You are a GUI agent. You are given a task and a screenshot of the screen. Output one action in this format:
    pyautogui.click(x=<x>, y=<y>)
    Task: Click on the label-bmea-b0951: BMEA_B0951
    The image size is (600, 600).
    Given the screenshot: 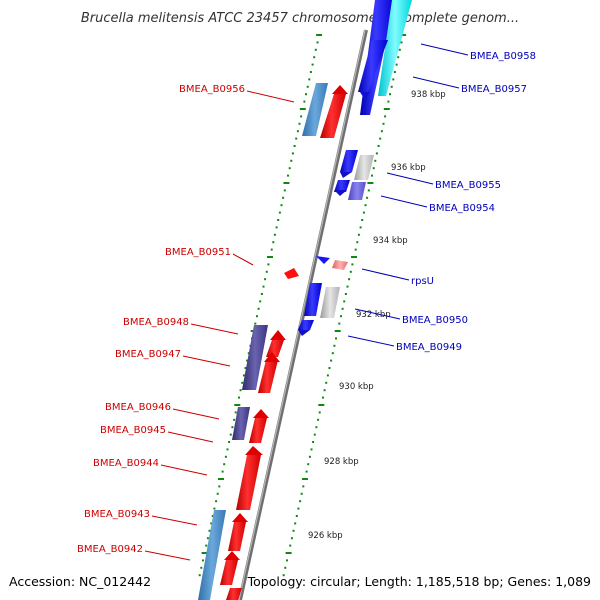 What is the action you would take?
    pyautogui.click(x=198, y=252)
    